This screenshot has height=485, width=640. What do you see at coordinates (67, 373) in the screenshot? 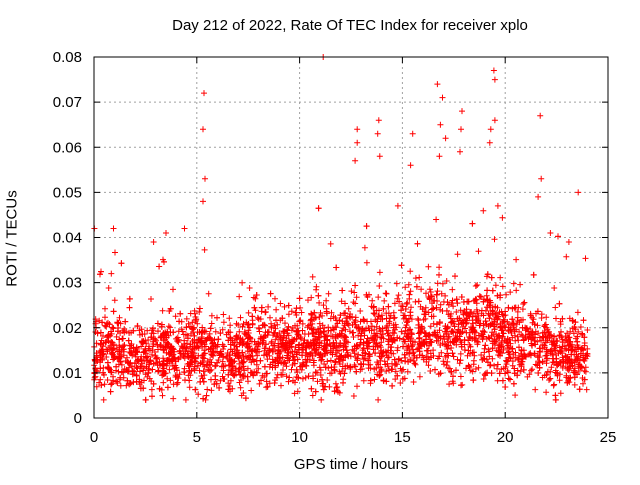
I see `y-tick-label: 0.01` at bounding box center [67, 373].